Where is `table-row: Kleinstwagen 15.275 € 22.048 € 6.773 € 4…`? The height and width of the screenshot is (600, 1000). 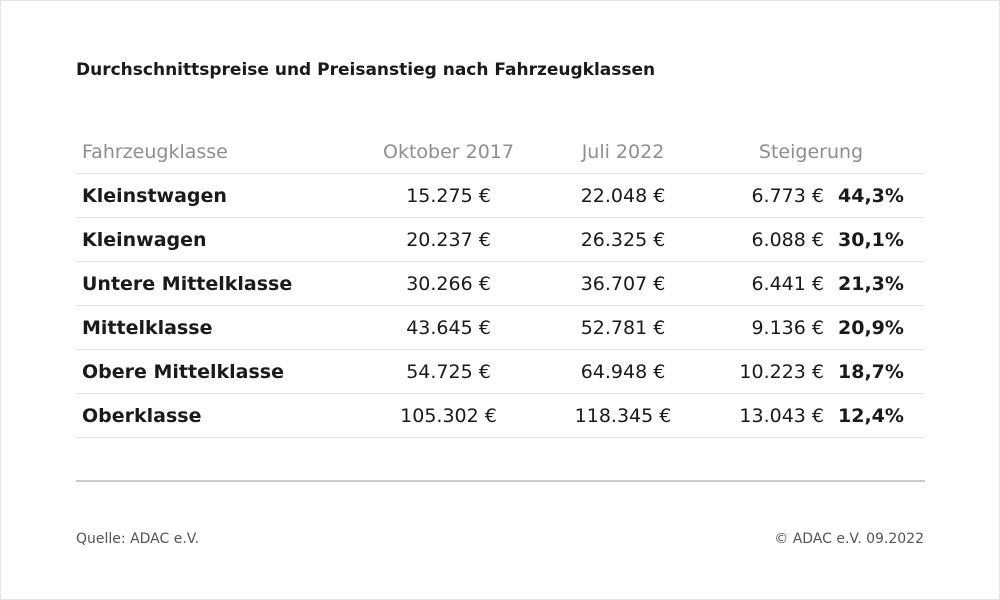 table-row: Kleinstwagen 15.275 € 22.048 € 6.773 € 4… is located at coordinates (500, 196).